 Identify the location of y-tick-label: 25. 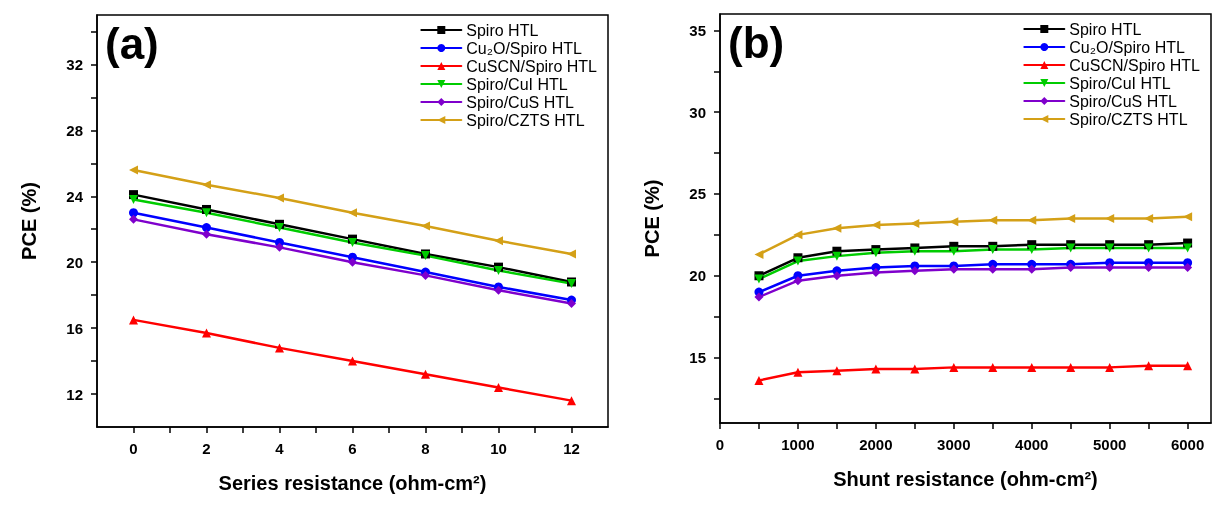
(697, 194).